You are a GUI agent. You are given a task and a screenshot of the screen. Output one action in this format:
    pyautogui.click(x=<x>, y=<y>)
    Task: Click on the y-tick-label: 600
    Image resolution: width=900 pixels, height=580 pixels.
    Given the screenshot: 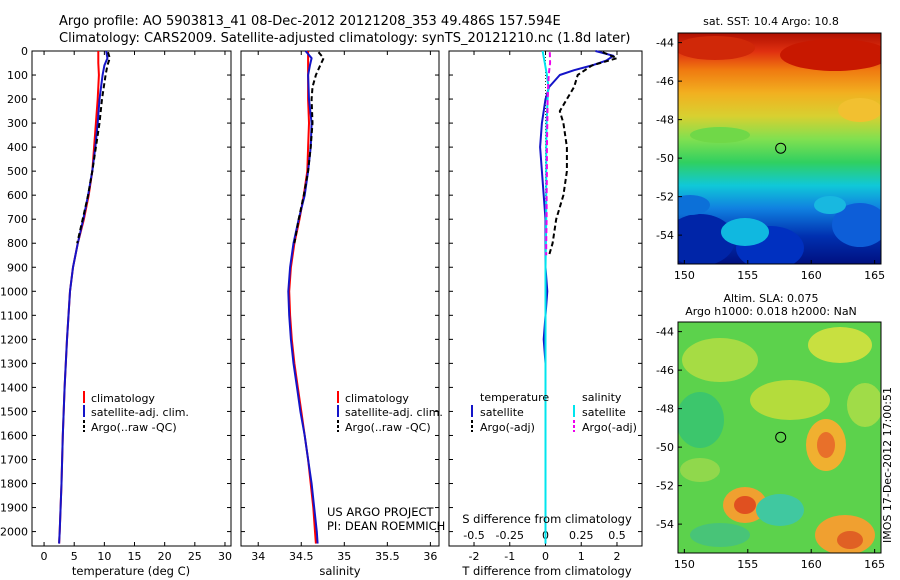 What is the action you would take?
    pyautogui.click(x=17, y=195)
    